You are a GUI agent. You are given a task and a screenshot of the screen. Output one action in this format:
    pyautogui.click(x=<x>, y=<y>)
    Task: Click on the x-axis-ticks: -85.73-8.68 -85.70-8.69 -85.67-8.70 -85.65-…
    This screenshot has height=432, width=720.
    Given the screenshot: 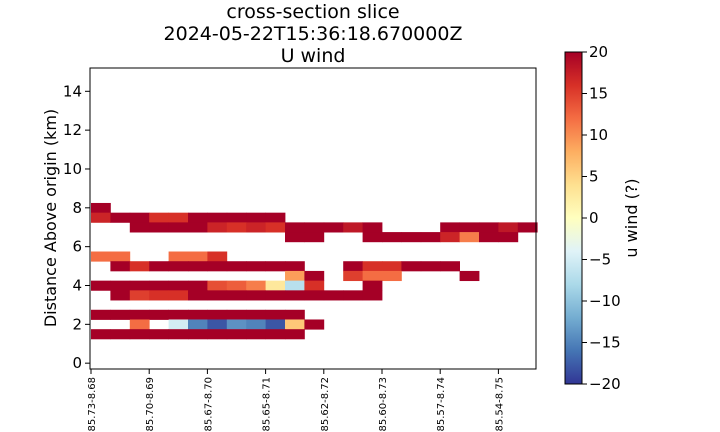 What is the action you would take?
    pyautogui.click(x=296, y=400)
    